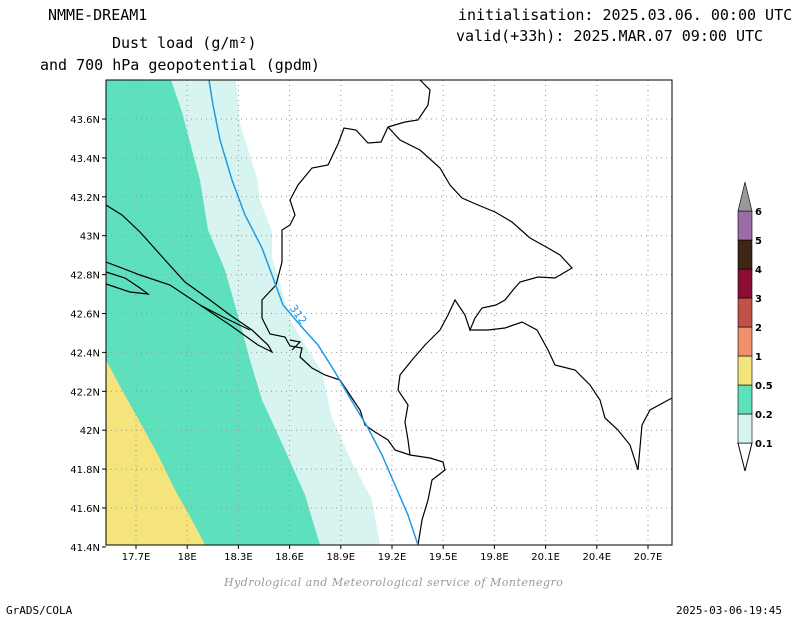  Describe the element at coordinates (764, 386) in the screenshot. I see `legend-label: 0.5` at that location.